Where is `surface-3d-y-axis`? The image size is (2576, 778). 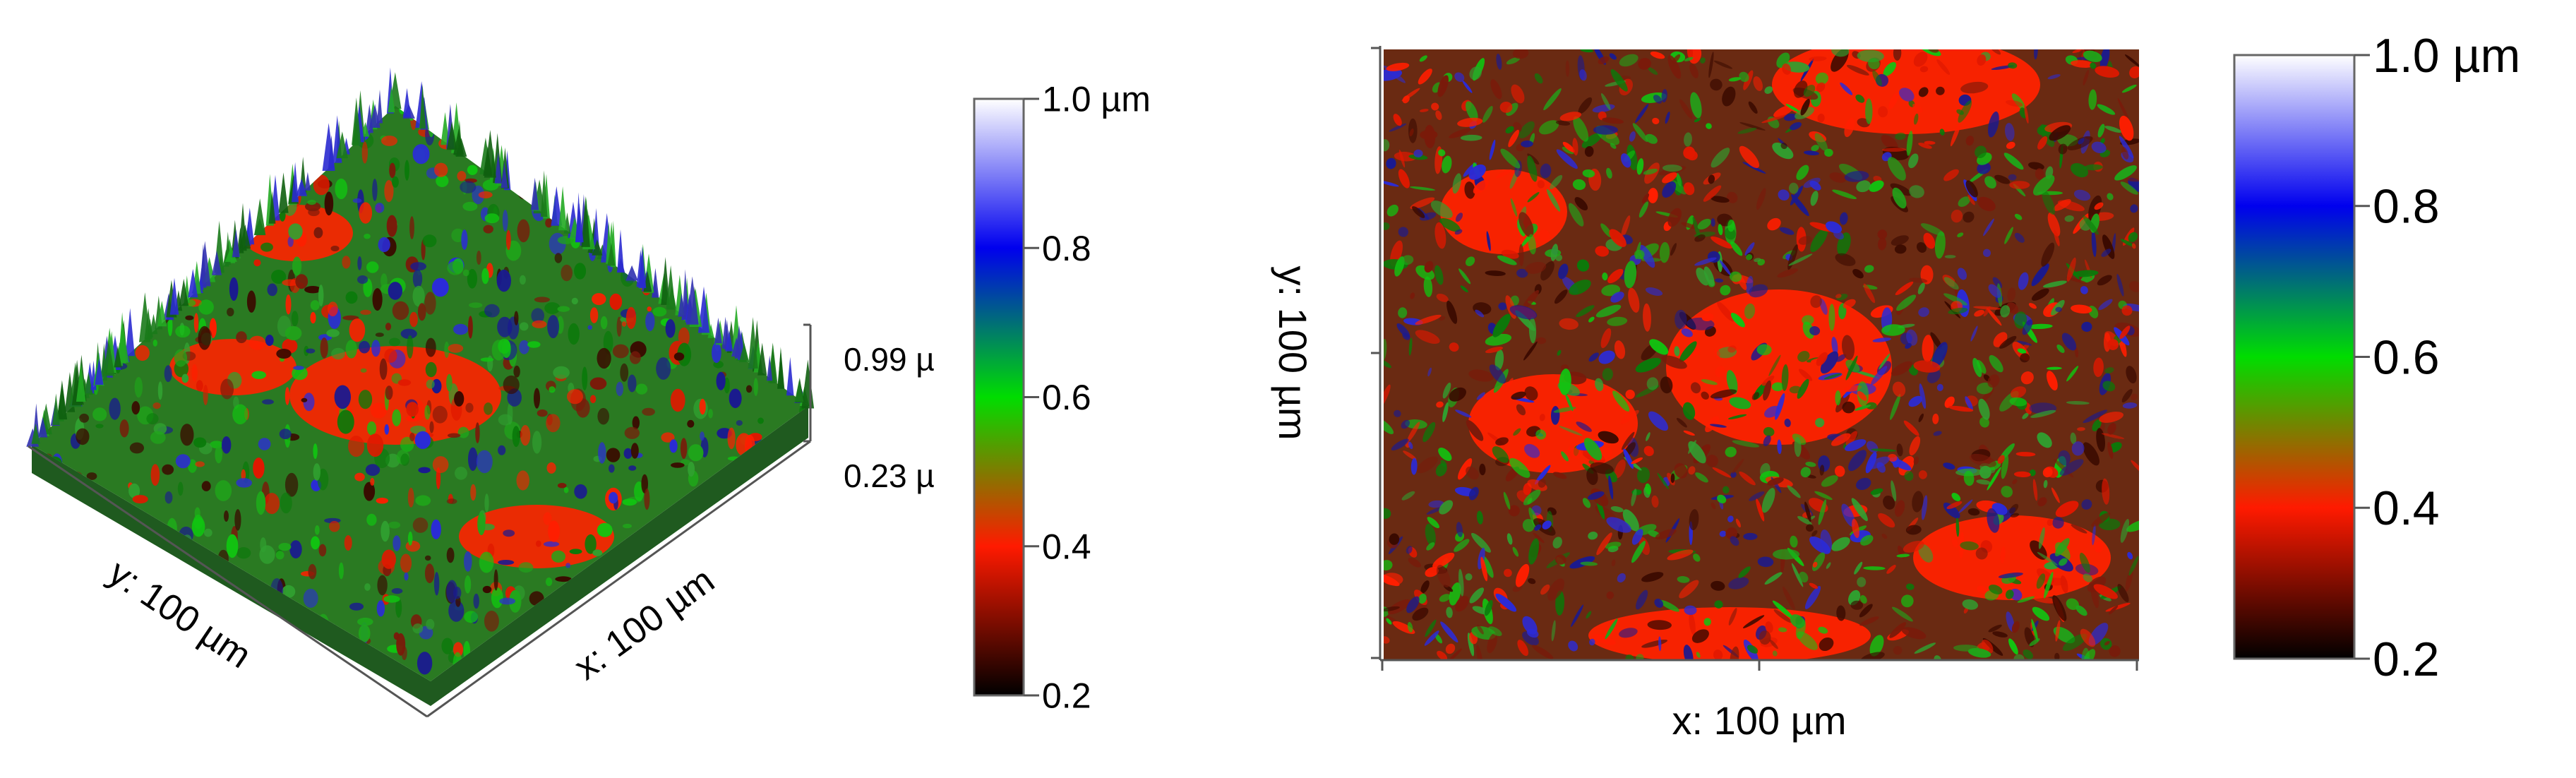
surface-3d-y-axis is located at coordinates (228, 581).